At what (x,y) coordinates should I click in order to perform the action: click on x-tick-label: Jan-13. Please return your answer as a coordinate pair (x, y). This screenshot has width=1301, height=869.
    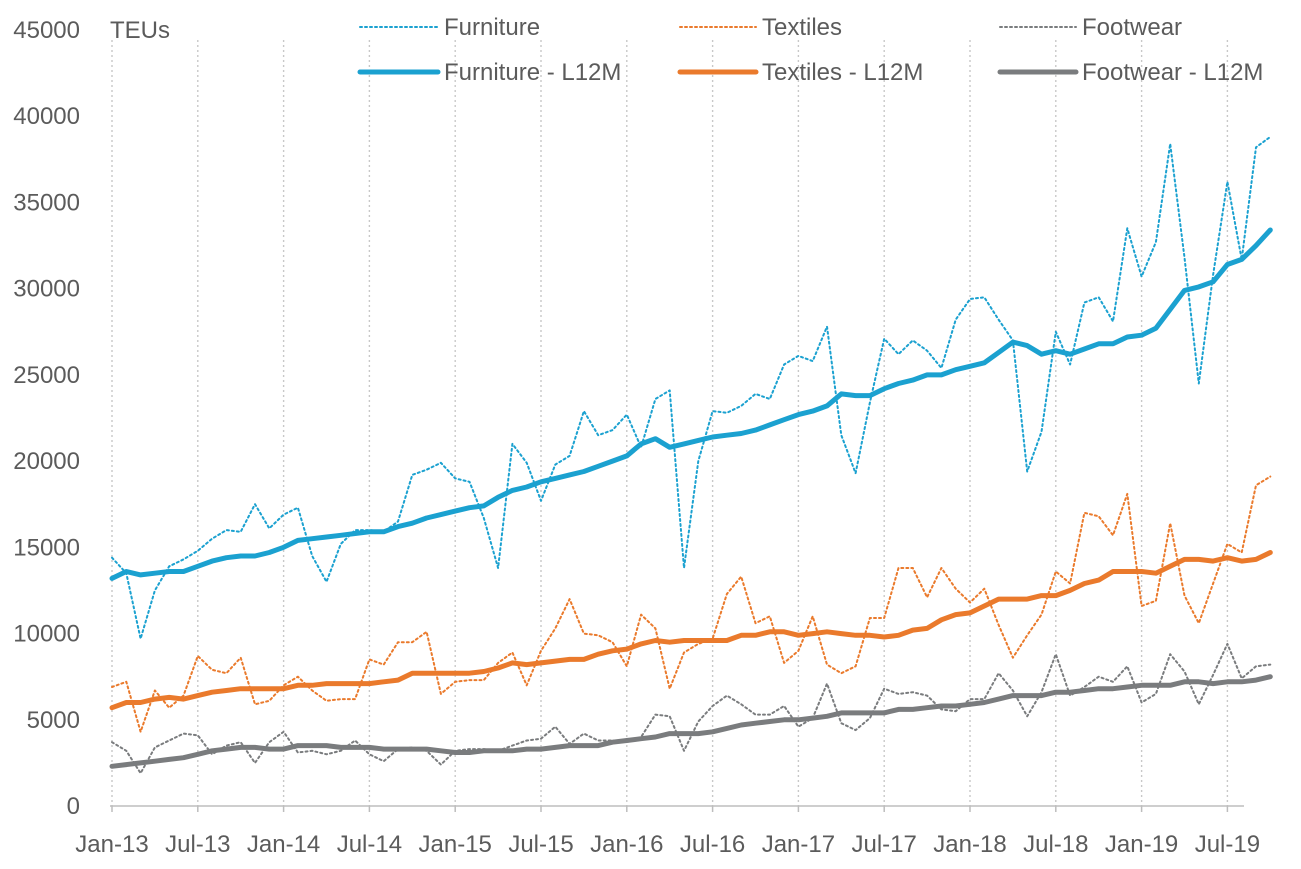
    Looking at the image, I should click on (111, 844).